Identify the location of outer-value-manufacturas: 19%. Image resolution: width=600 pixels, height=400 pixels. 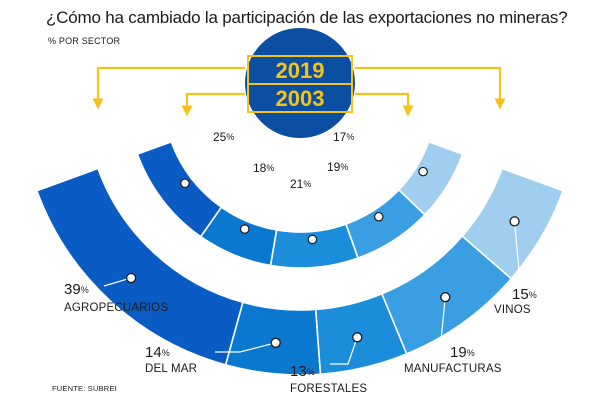
(462, 352).